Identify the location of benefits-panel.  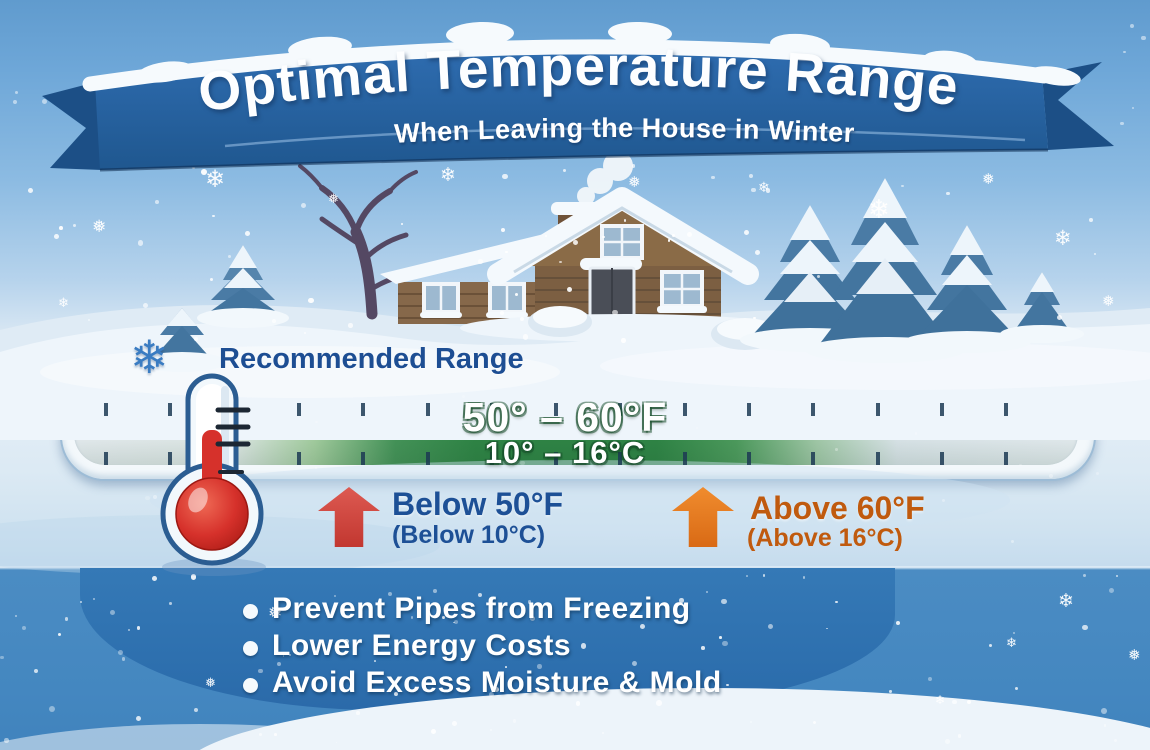
(487, 639).